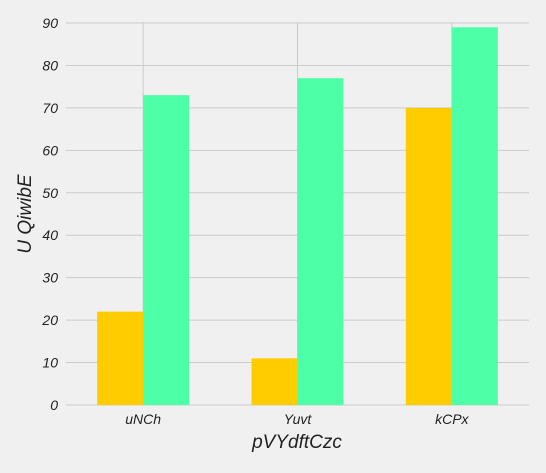  What do you see at coordinates (50, 65) in the screenshot?
I see `y-tick-label: 80` at bounding box center [50, 65].